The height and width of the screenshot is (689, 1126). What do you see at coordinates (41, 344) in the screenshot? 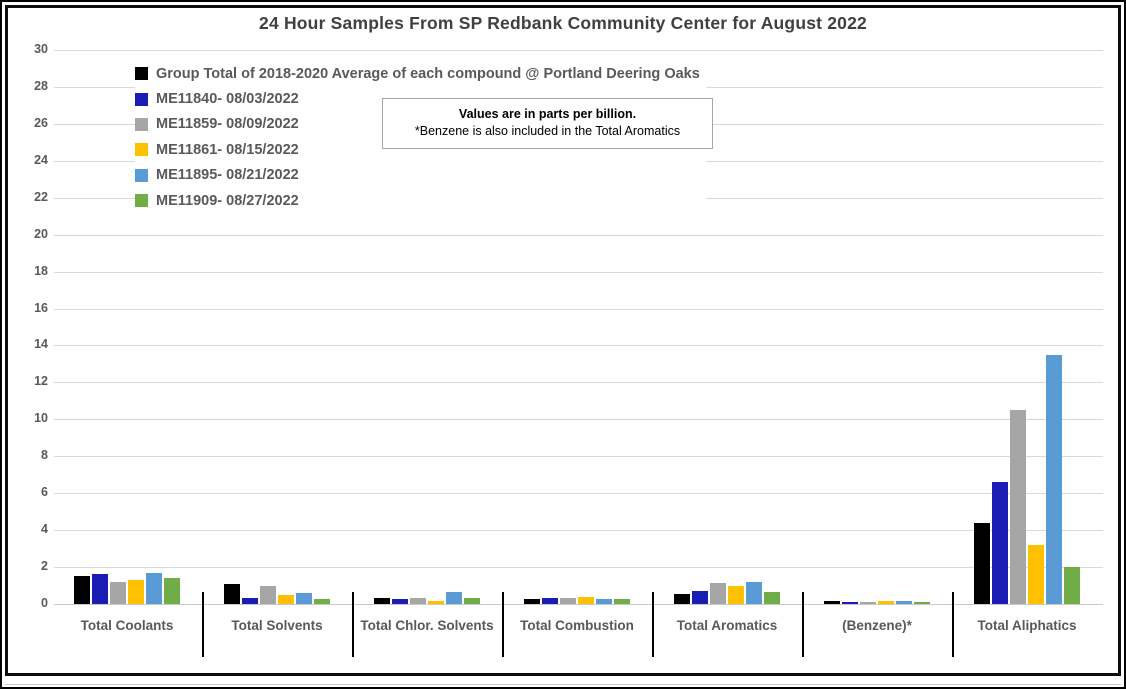
I see `y-axis-tick-label: 14` at bounding box center [41, 344].